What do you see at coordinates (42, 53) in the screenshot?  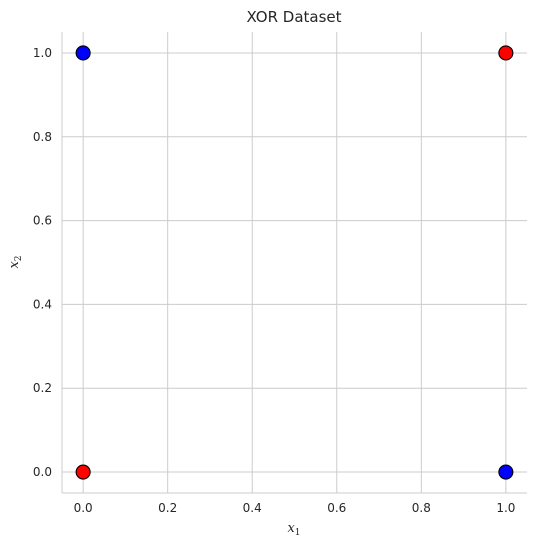 I see `y-tick-label-5: 1.0` at bounding box center [42, 53].